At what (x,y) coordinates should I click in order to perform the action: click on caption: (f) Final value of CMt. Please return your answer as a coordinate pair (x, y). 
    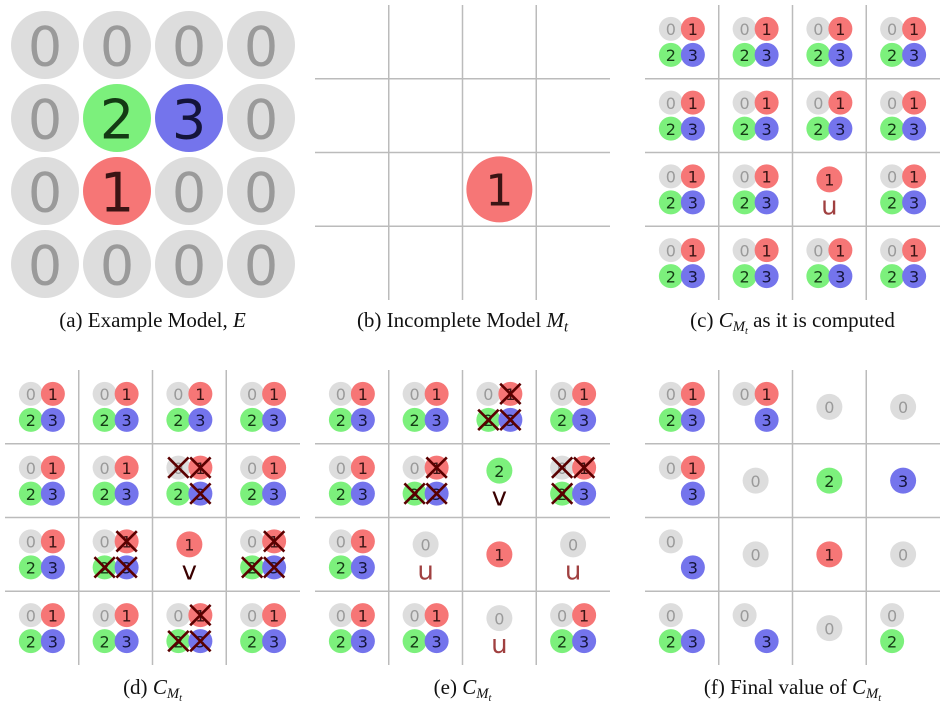
    Looking at the image, I should click on (792, 689).